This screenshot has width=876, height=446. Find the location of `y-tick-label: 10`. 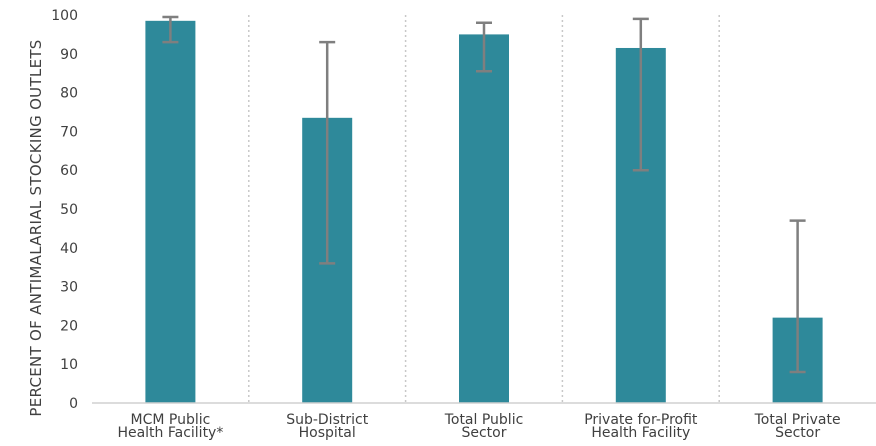

y-tick-label: 10 is located at coordinates (69, 365).